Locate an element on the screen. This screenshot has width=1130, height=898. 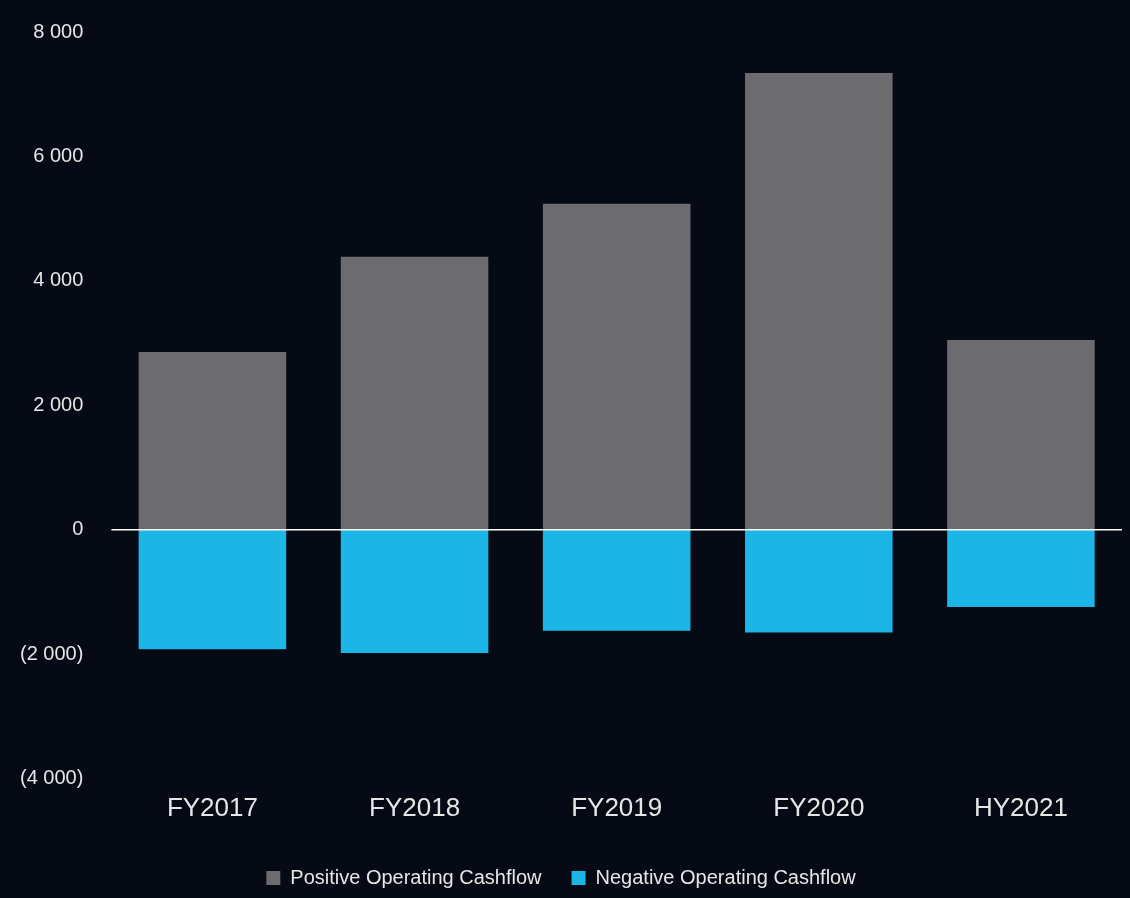
x-tick-label: FY2017 is located at coordinates (212, 806).